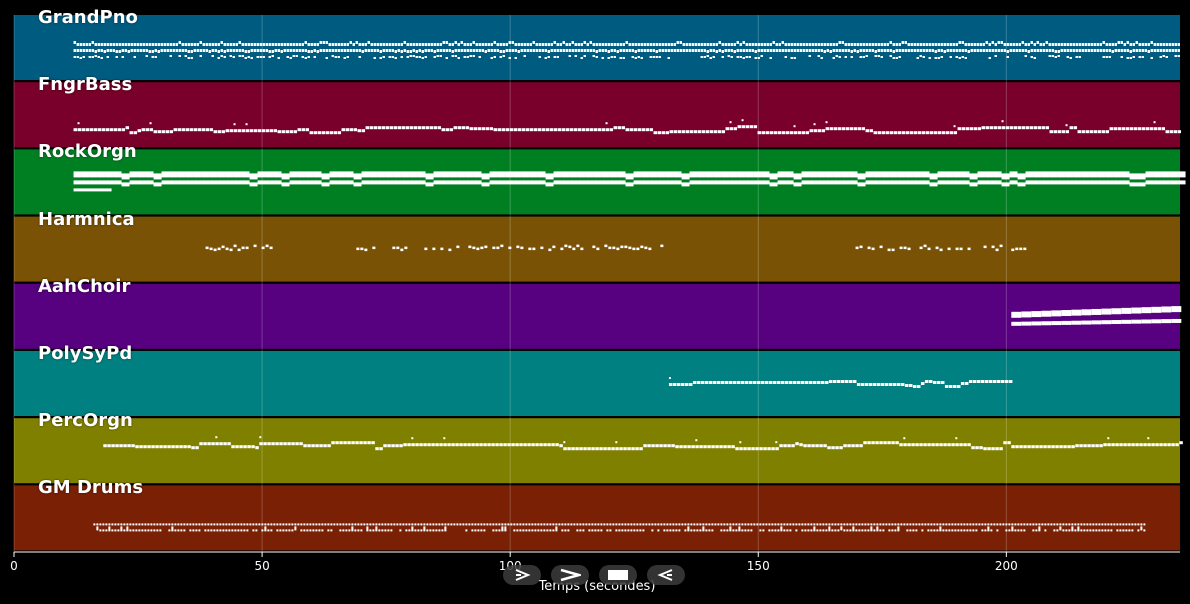  Describe the element at coordinates (666, 575) in the screenshot. I see `back-button` at that location.